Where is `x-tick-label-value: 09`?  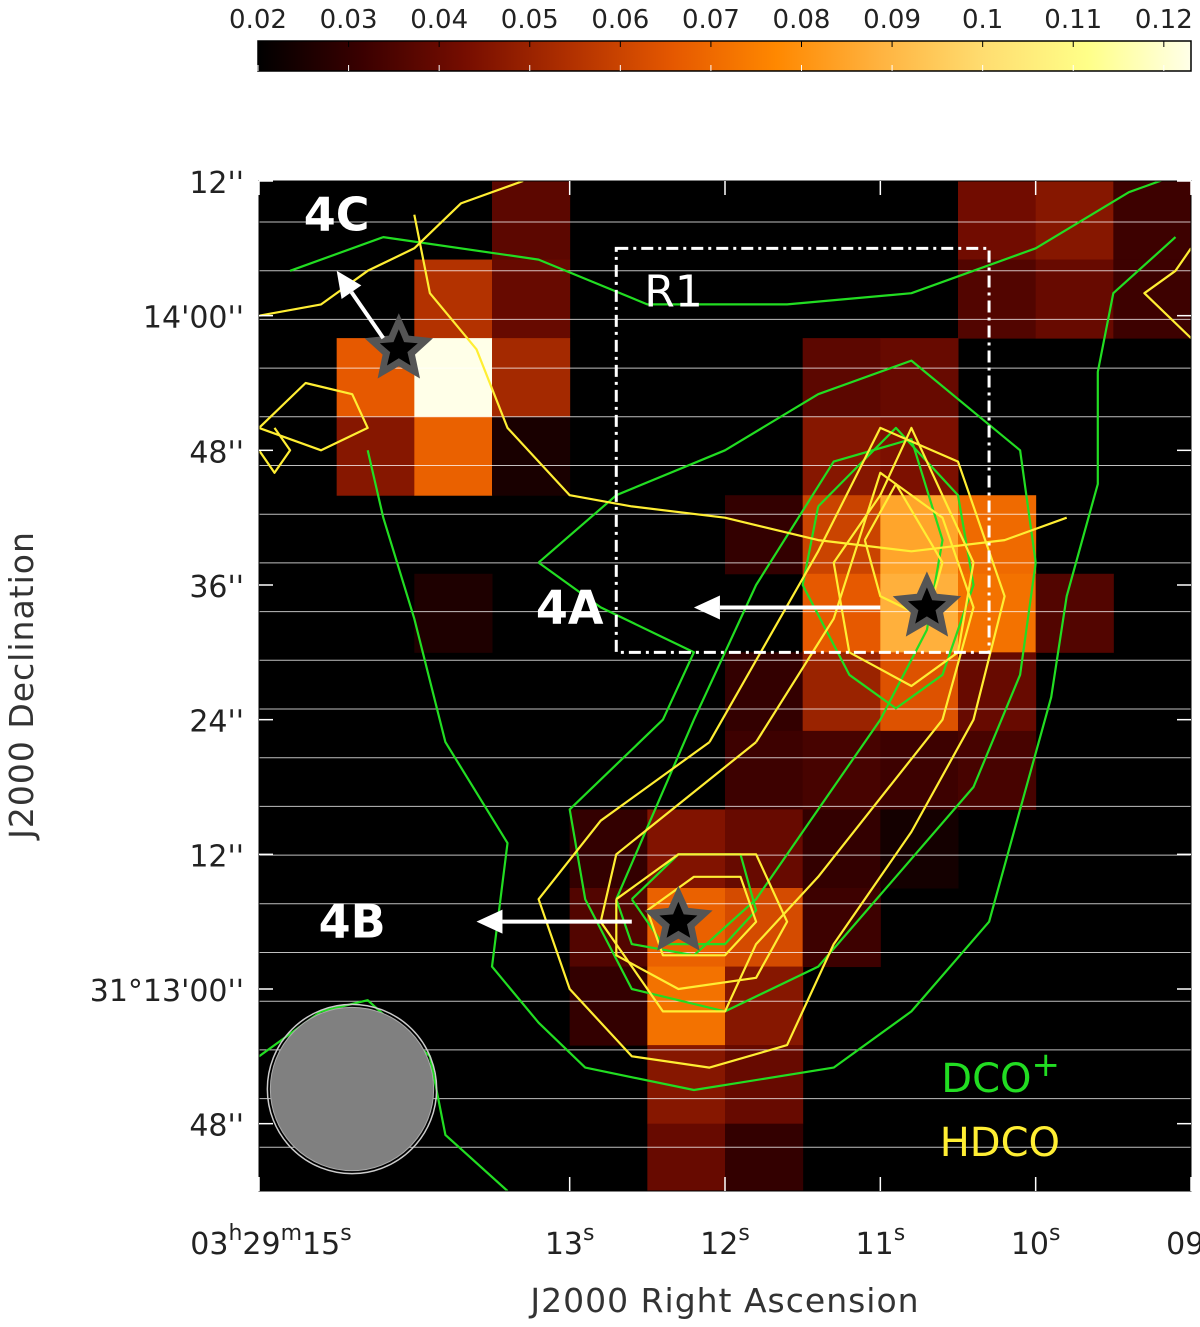
x-tick-label-value: 09 is located at coordinates (1183, 1244).